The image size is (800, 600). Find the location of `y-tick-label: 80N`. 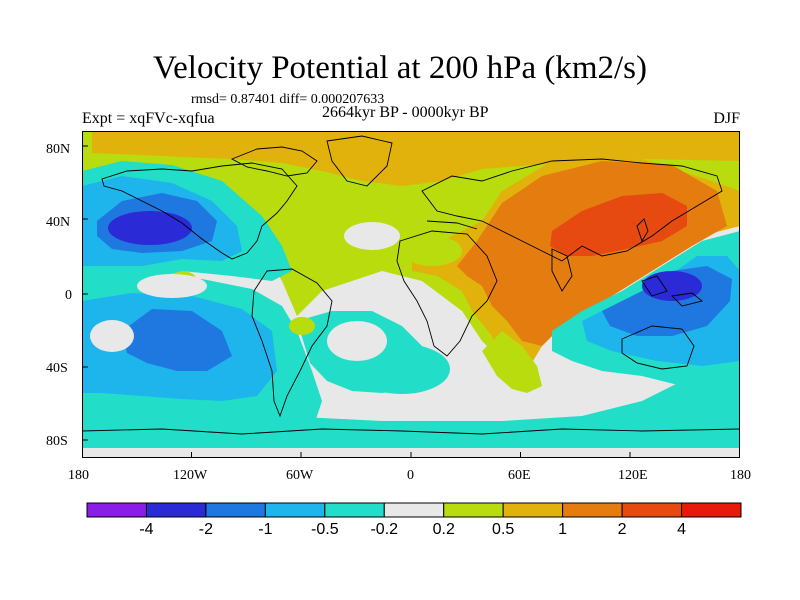

y-tick-label: 80N is located at coordinates (58, 149).